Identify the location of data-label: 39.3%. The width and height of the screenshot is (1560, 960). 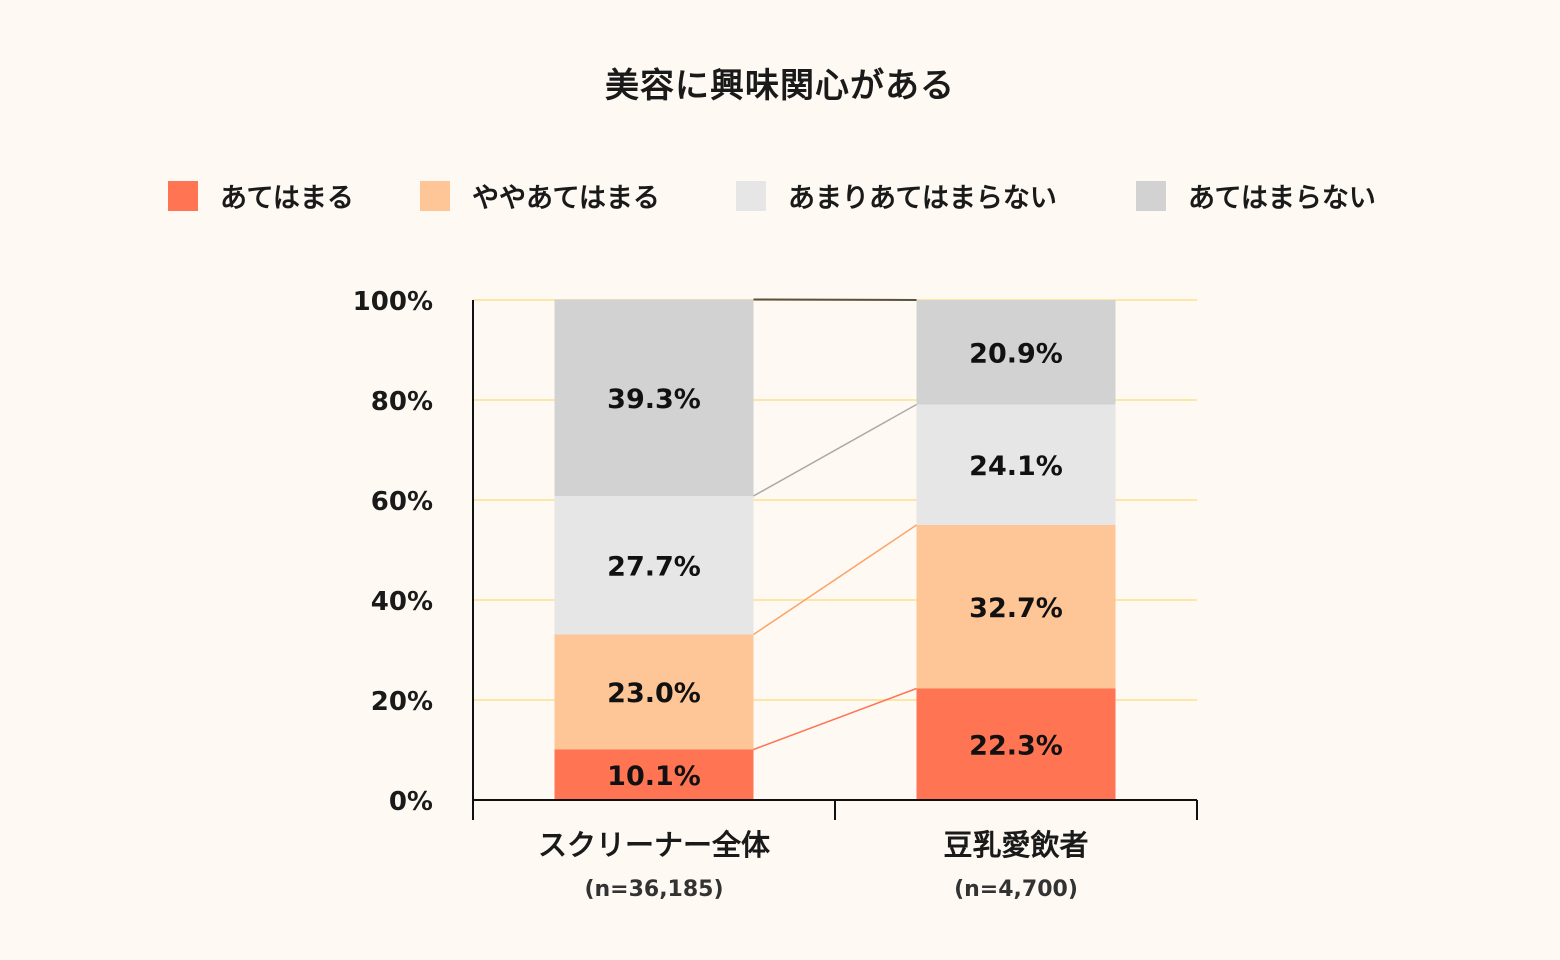
(654, 399).